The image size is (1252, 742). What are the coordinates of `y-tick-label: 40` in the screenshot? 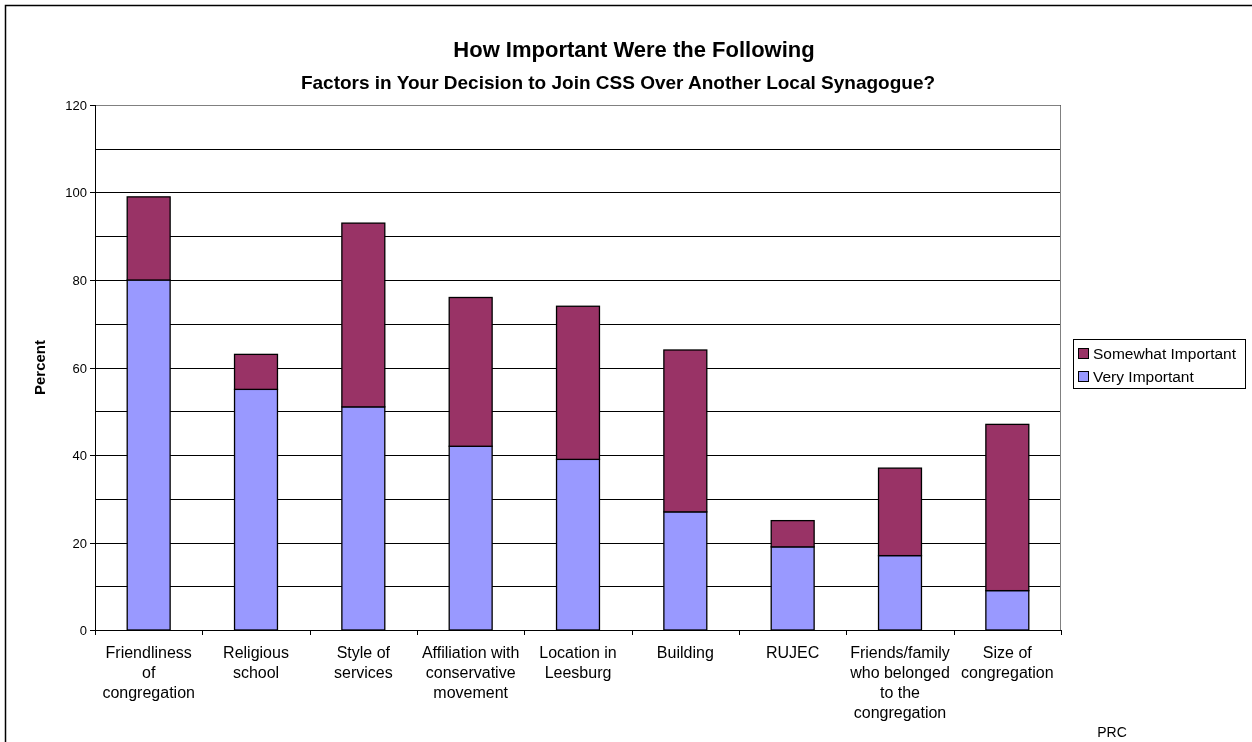 It's located at (79, 456).